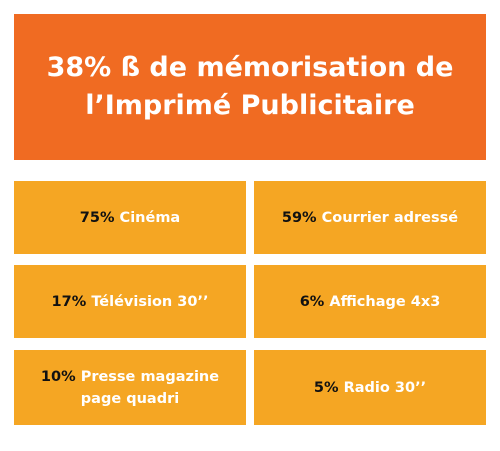  Describe the element at coordinates (130, 398) in the screenshot. I see `stat-label-line-2: page quadri` at that location.